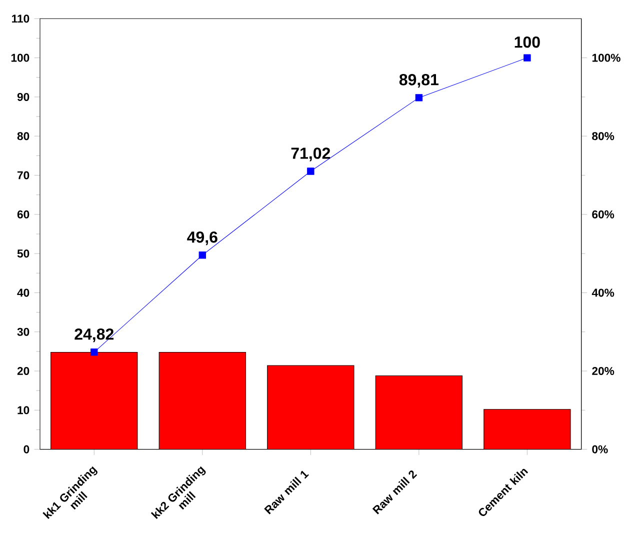 The image size is (636, 537). What do you see at coordinates (24, 410) in the screenshot?
I see `y-tick-label: 10` at bounding box center [24, 410].